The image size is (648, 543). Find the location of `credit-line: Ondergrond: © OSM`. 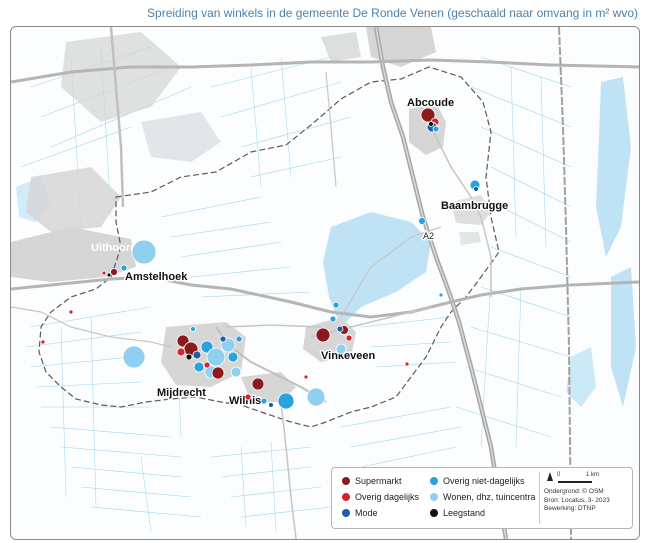

credit-line: Ondergrond: © OSM is located at coordinates (574, 491).